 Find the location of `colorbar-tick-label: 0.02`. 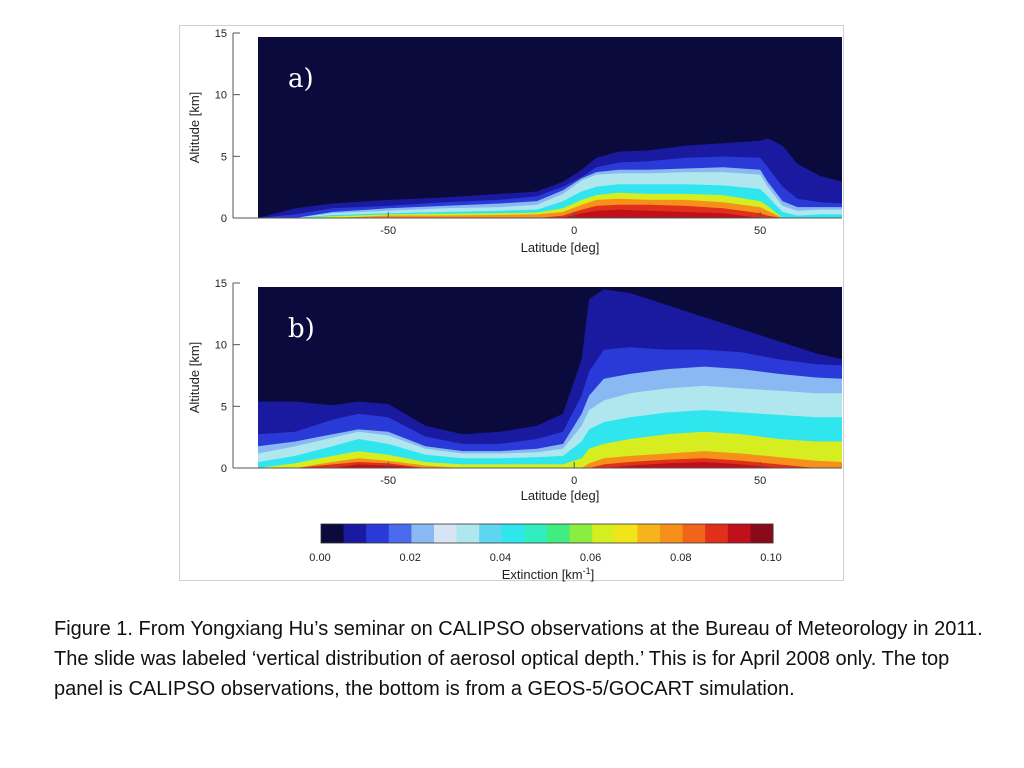

colorbar-tick-label: 0.02 is located at coordinates (409, 558).